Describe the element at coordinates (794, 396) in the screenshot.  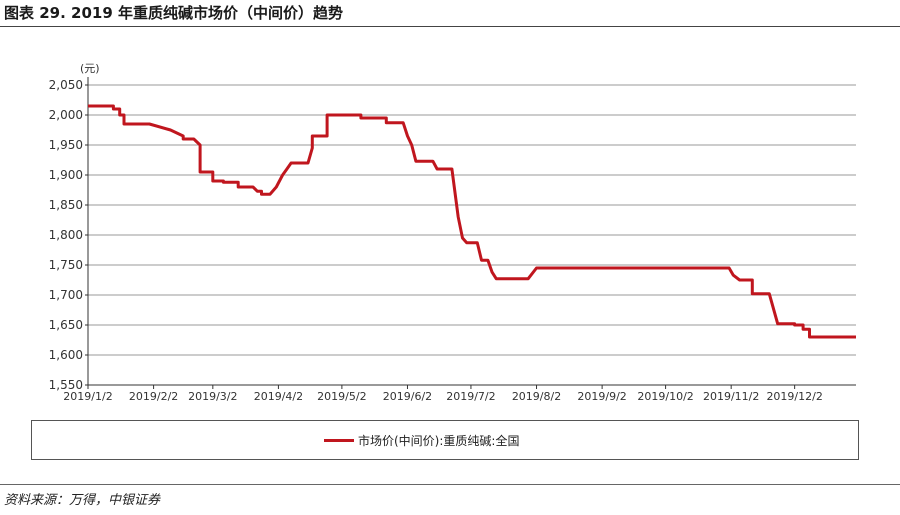
I see `x-tick-label: 2019/12/2` at that location.